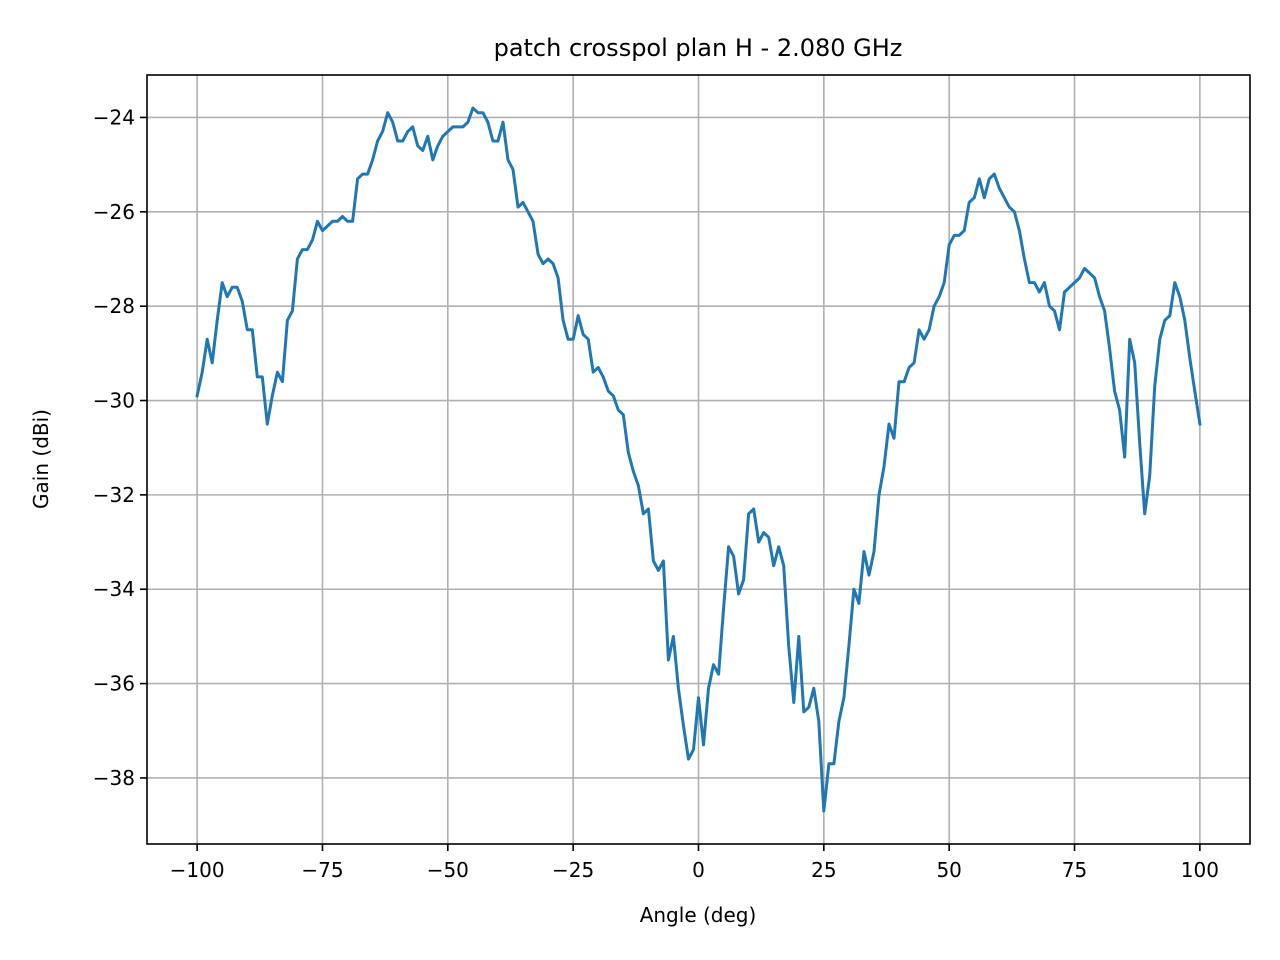 This screenshot has height=960, width=1280. Describe the element at coordinates (114, 495) in the screenshot. I see `y-tick-label: −32` at that location.